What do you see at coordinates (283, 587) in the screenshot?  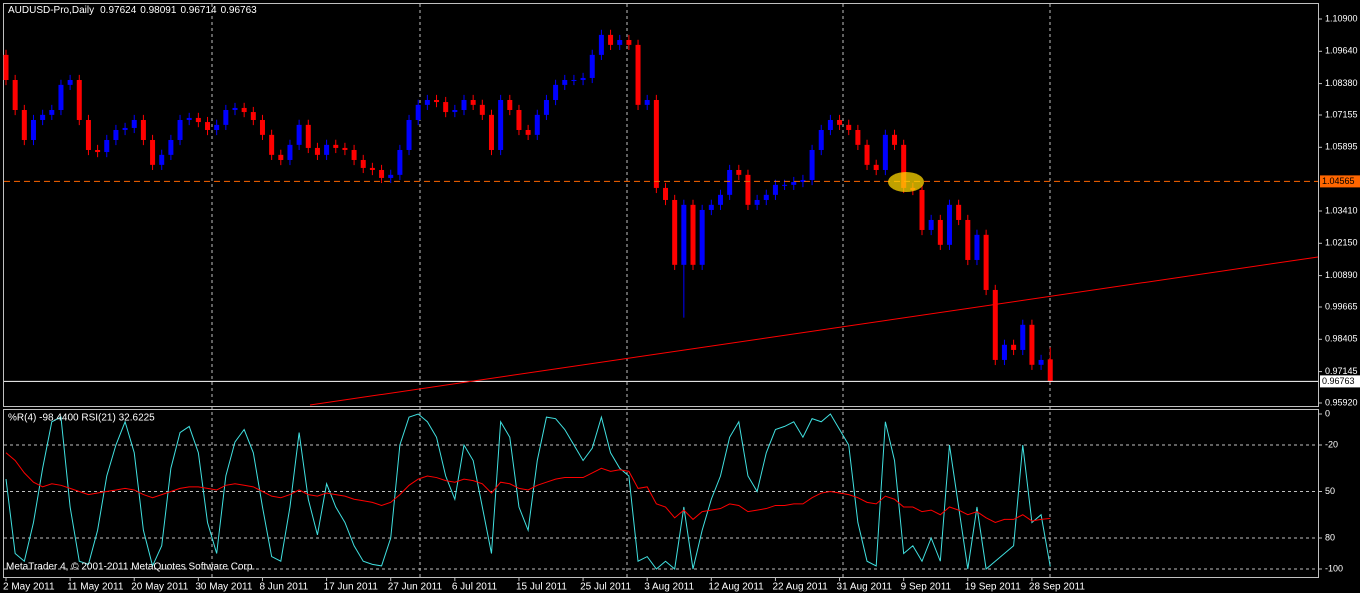 I see `x-tick-label: 8 Jun 2011` at bounding box center [283, 587].